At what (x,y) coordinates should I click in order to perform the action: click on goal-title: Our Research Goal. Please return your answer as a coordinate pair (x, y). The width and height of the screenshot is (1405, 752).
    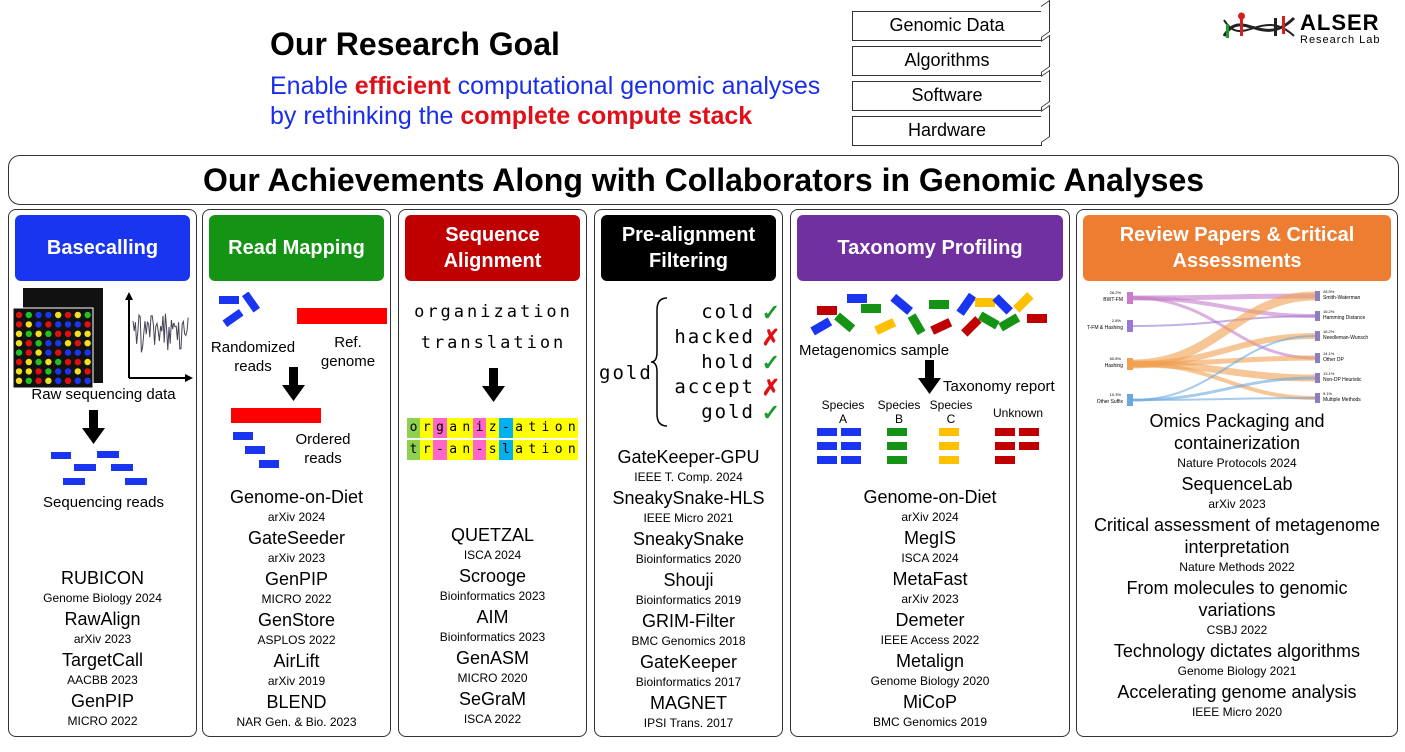
    Looking at the image, I should click on (415, 44).